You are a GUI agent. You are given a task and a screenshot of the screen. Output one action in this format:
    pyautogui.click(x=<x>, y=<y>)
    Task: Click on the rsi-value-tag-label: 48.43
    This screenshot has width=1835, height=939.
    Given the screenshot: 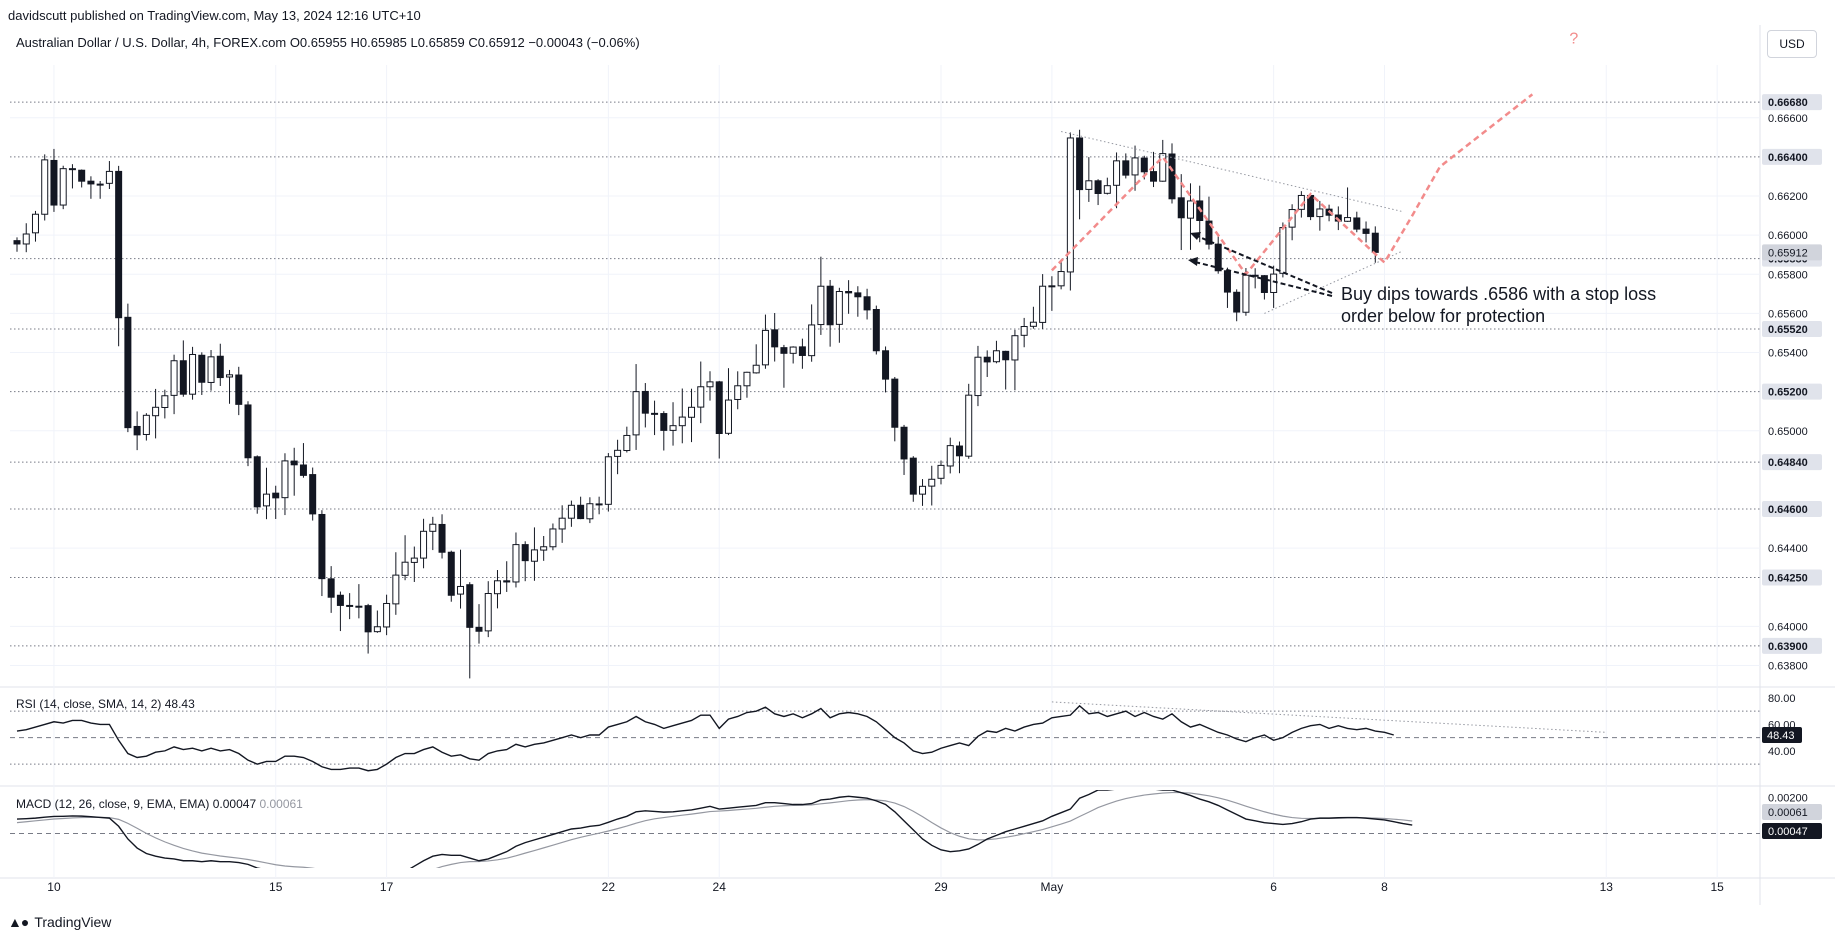 What is the action you would take?
    pyautogui.click(x=1781, y=736)
    